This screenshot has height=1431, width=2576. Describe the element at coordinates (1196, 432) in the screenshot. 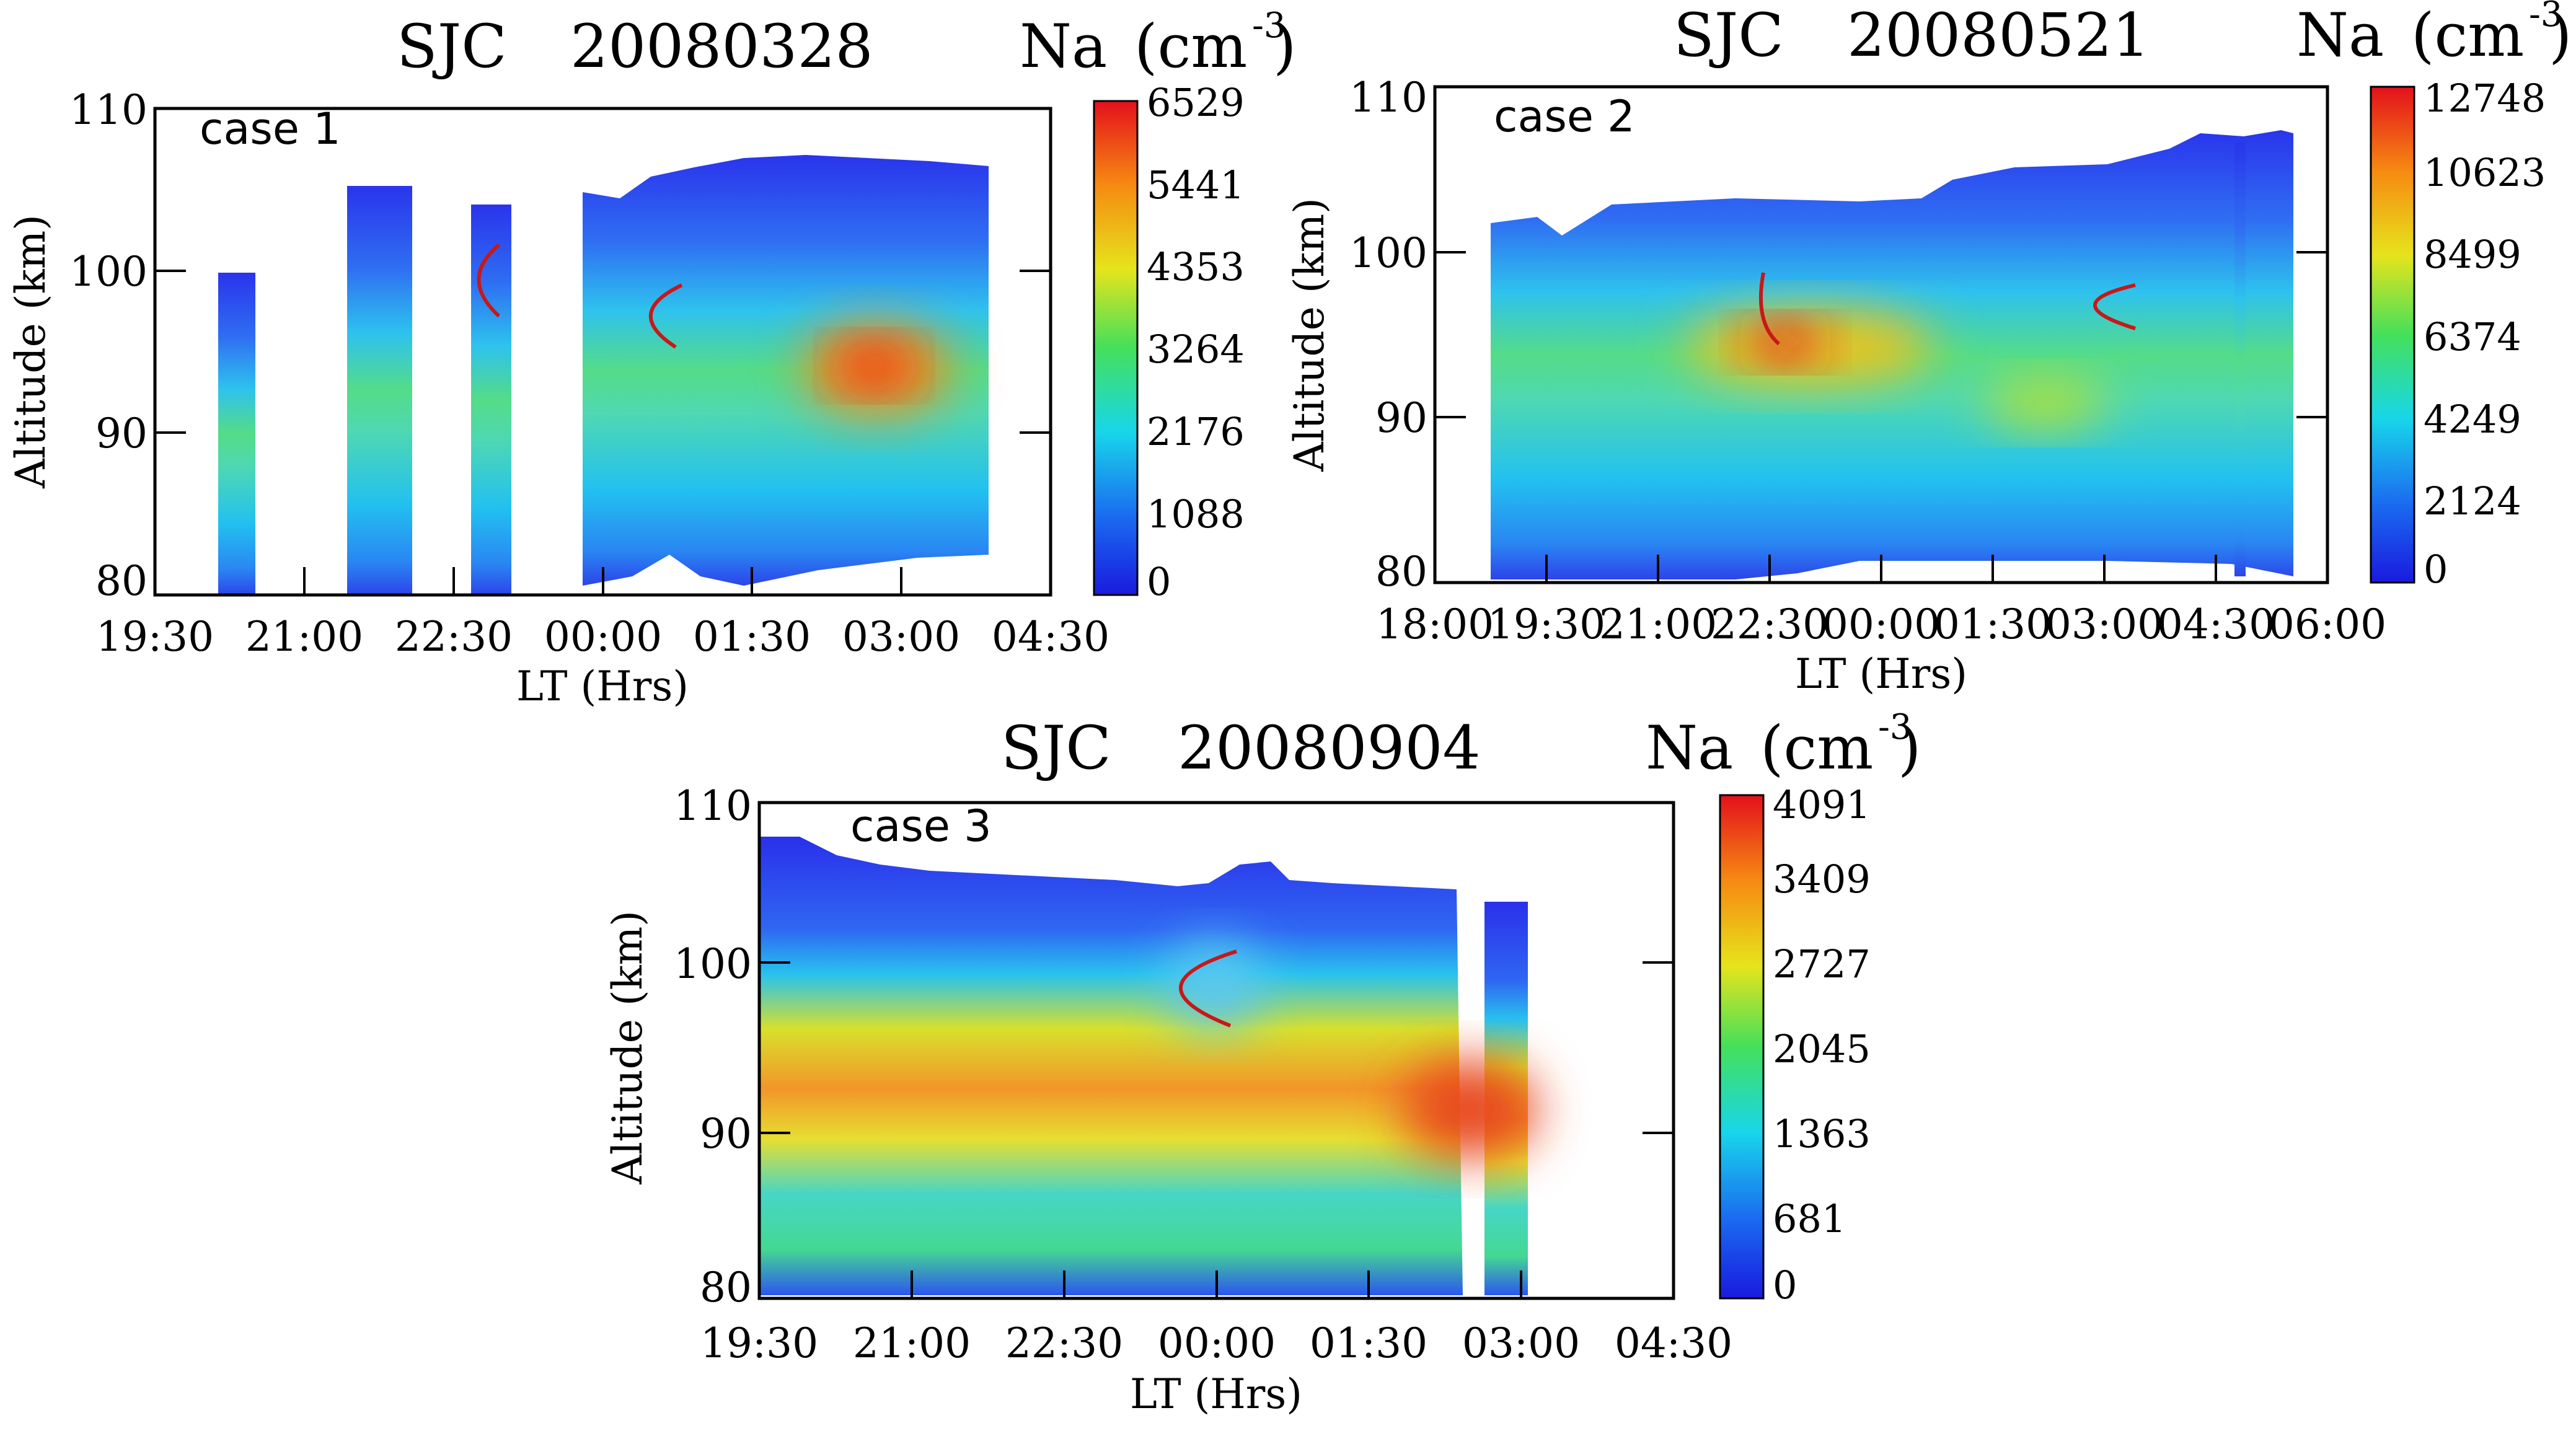

I see `colorbar-tick-label: 2176` at that location.